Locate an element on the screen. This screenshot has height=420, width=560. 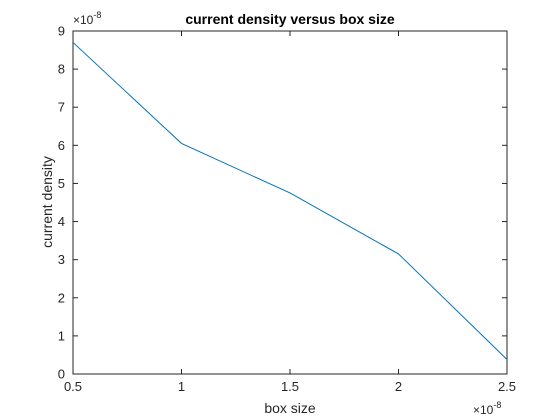
y-exponent-power: -8 is located at coordinates (97, 15).